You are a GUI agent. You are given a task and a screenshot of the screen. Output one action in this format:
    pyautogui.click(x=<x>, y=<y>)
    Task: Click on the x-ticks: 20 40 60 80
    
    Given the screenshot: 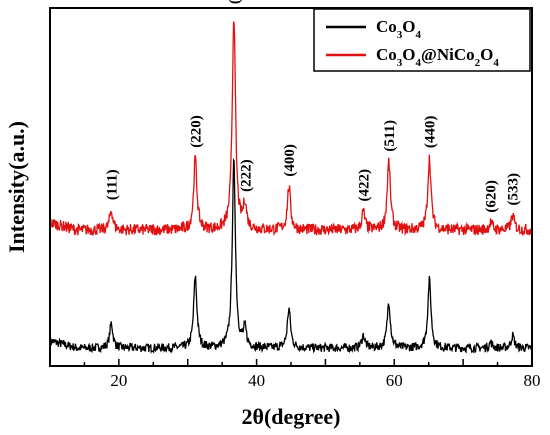 What is the action you would take?
    pyautogui.click(x=295, y=374)
    